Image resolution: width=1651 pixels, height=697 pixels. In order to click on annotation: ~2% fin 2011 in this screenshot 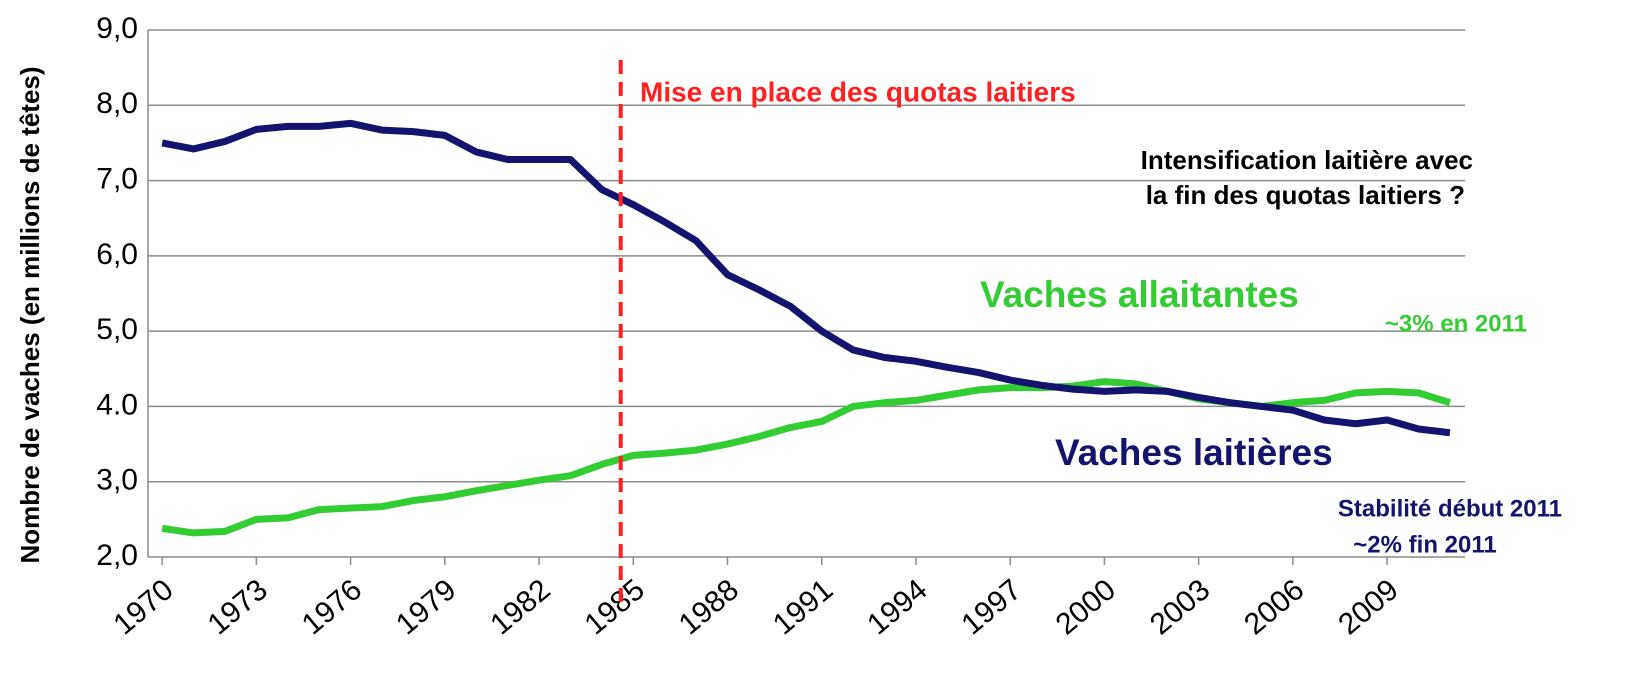, I will do `click(1424, 544)`.